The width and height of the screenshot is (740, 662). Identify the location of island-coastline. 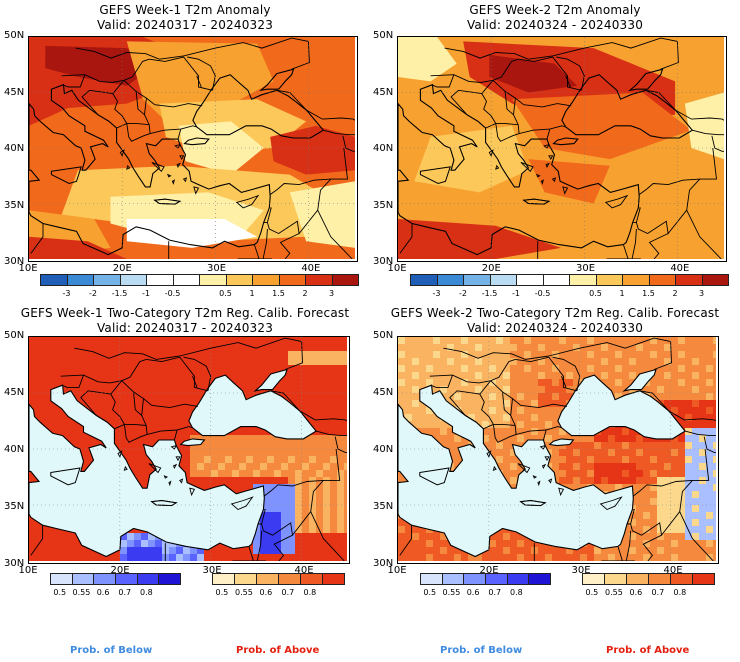
(489, 454).